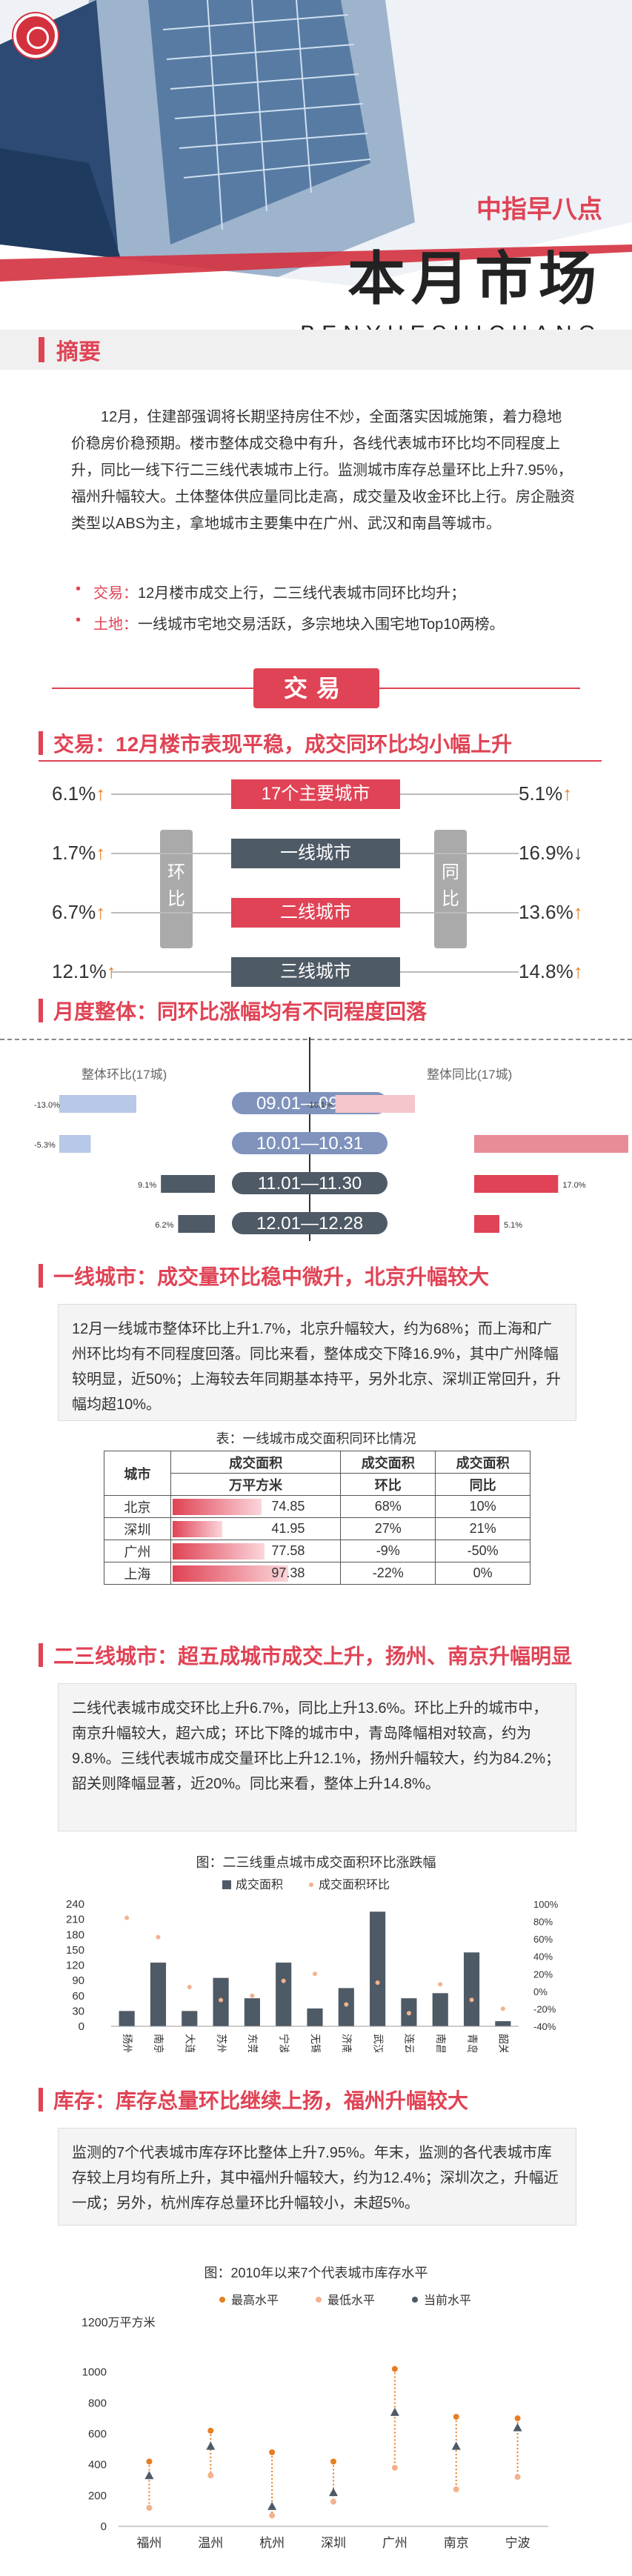  I want to click on y-tick: 1000, so click(94, 2372).